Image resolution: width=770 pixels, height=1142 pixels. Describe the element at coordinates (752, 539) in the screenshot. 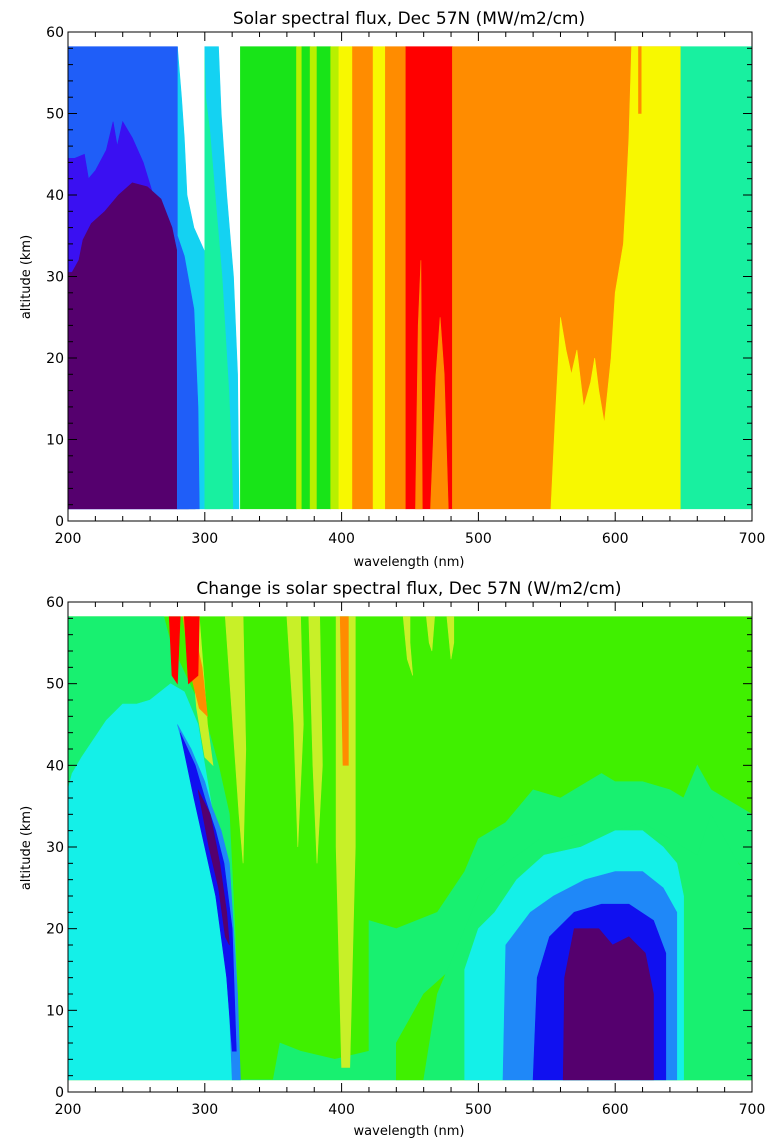

I see `top-x-tick-label: 700` at that location.